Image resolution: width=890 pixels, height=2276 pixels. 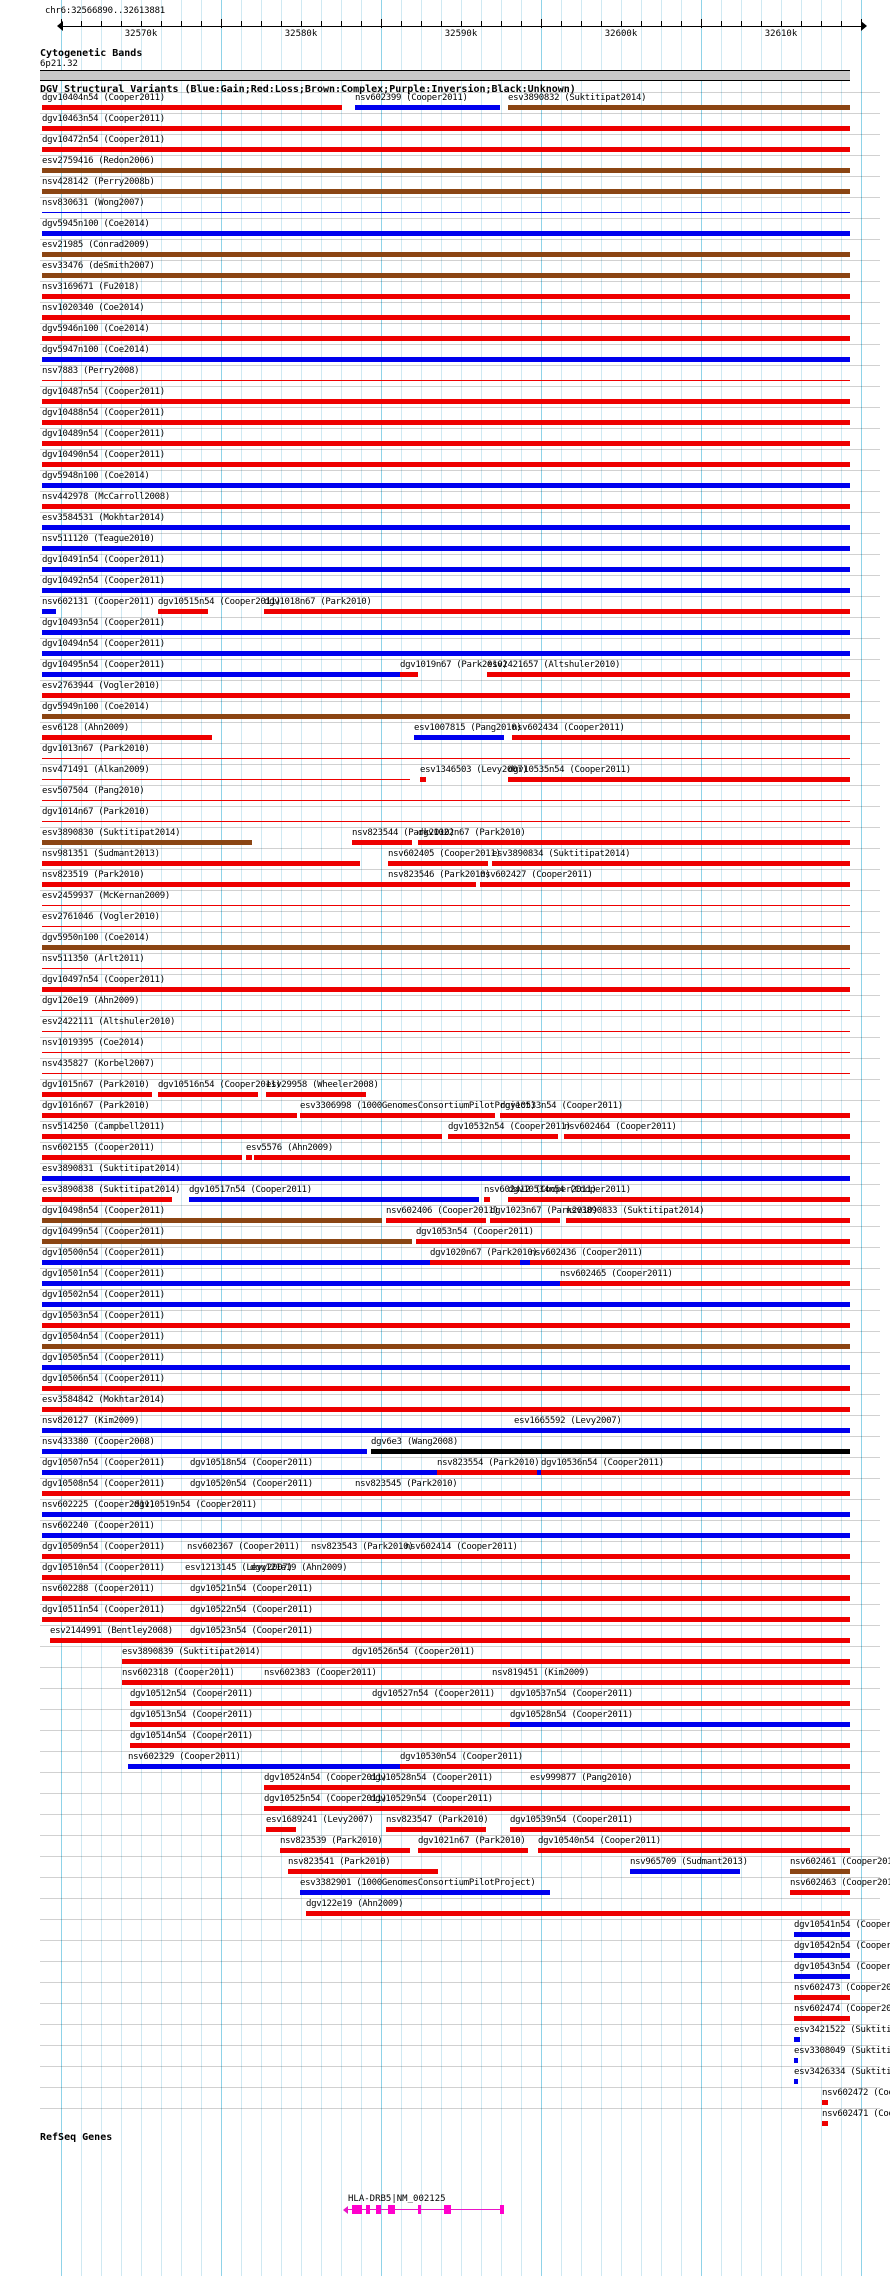 What do you see at coordinates (111, 833) in the screenshot?
I see `variant-label: esv3890830 (Suktitipat2014)` at bounding box center [111, 833].